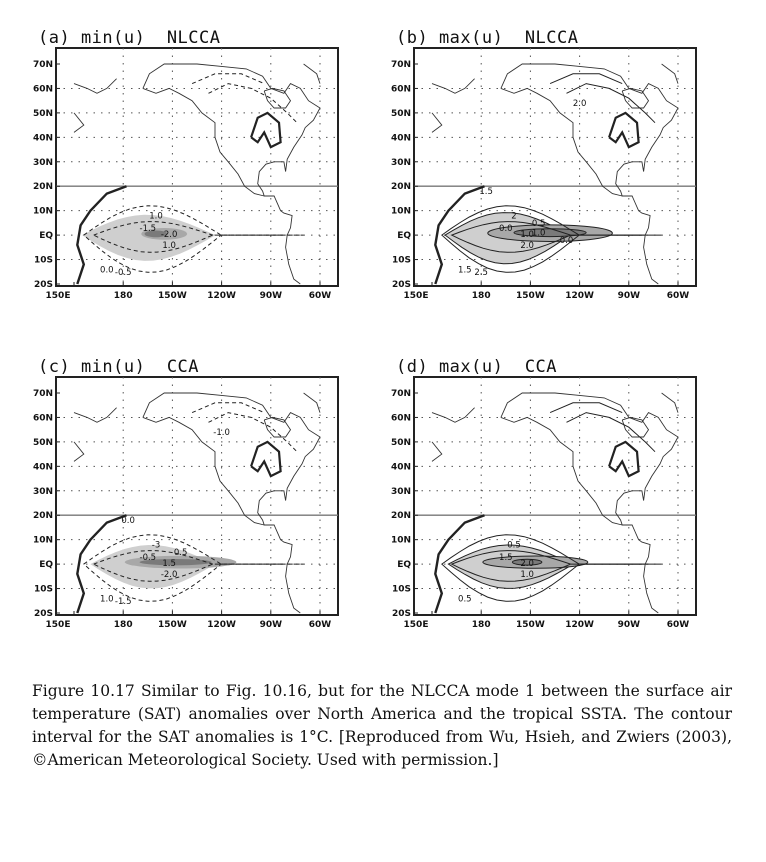 Image resolution: width=766 pixels, height=862 pixels. What do you see at coordinates (119, 367) in the screenshot?
I see `panel-title: (c) min(u) CCA` at bounding box center [119, 367].